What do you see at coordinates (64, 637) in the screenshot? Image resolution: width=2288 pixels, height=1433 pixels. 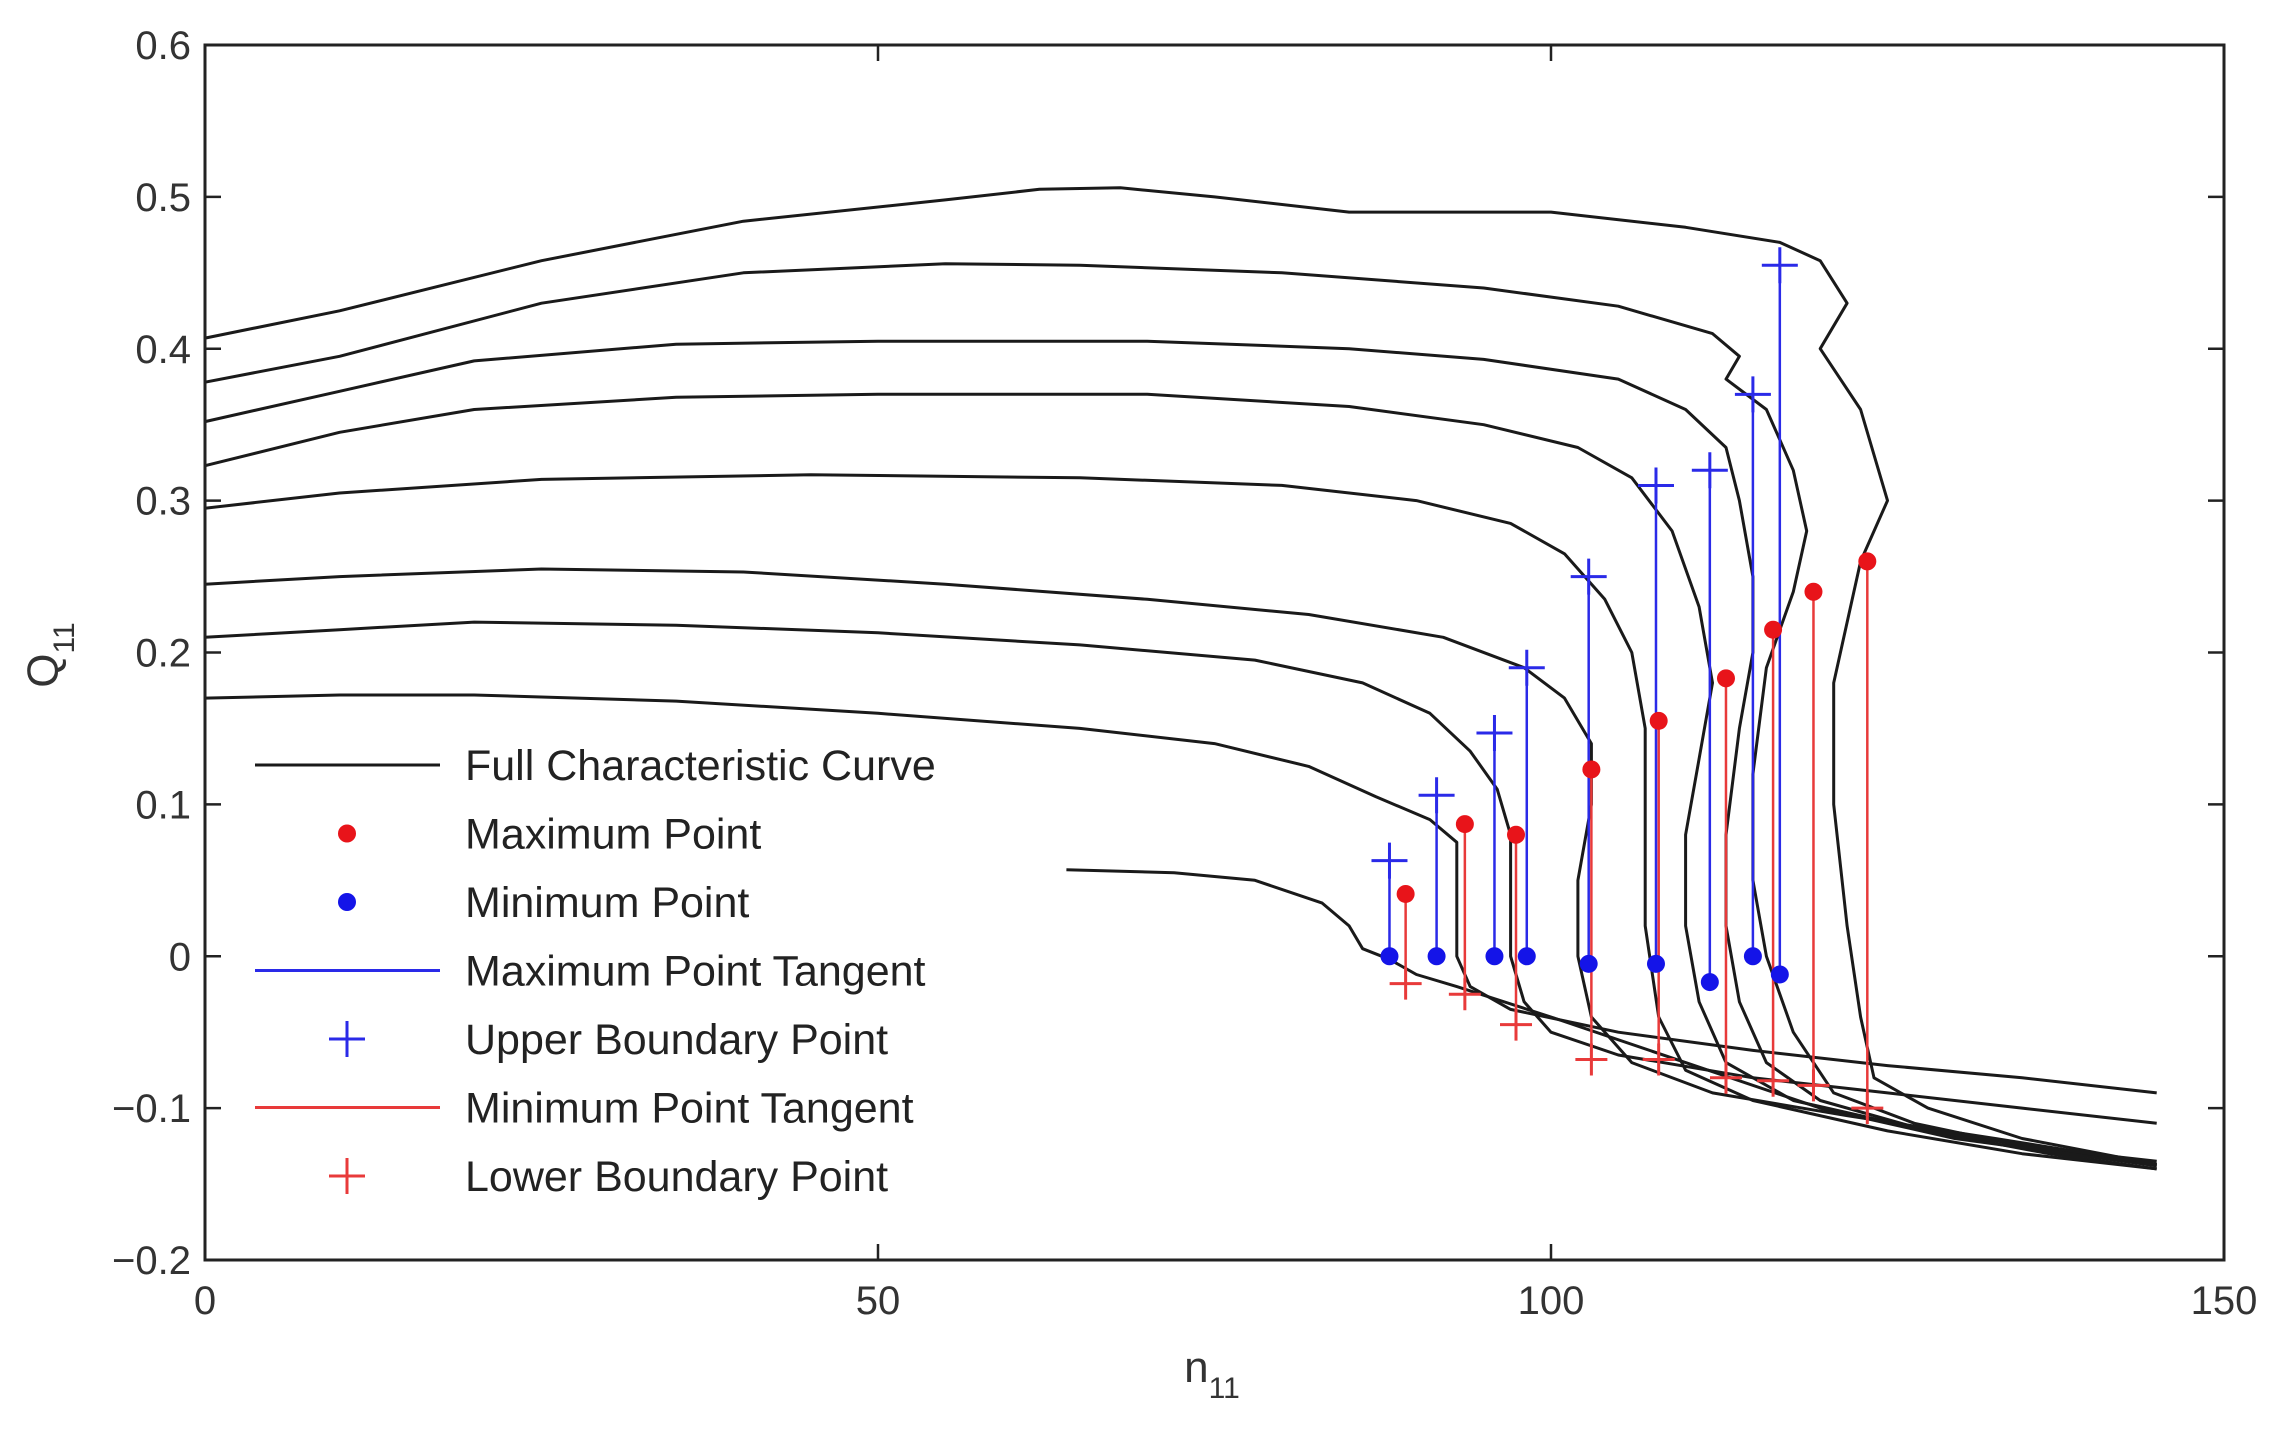 I see `y-axis-label-sub: 11` at bounding box center [64, 637].